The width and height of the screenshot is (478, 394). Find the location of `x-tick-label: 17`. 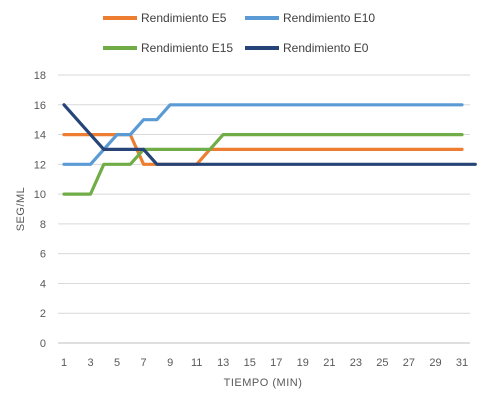

x-tick-label: 17 is located at coordinates (276, 363).